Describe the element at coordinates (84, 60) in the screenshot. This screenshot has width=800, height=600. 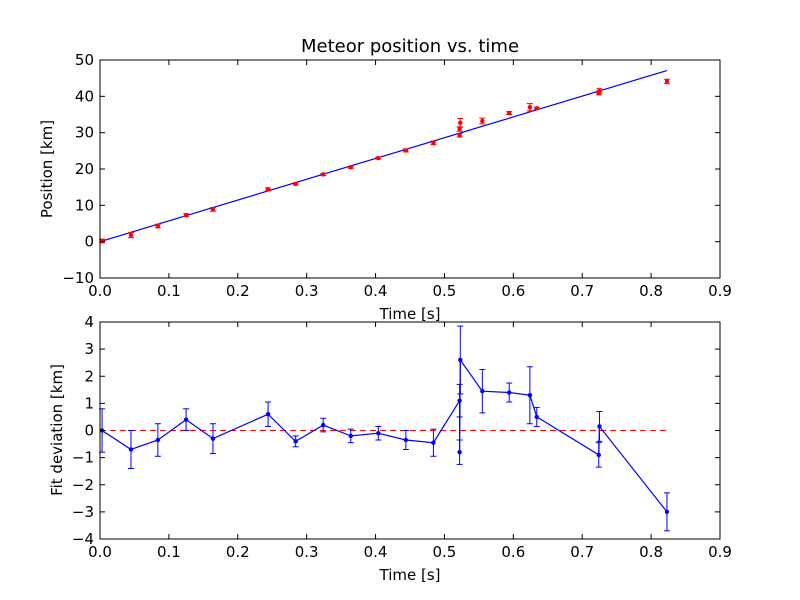
I see `position-ytick-label: 50` at that location.